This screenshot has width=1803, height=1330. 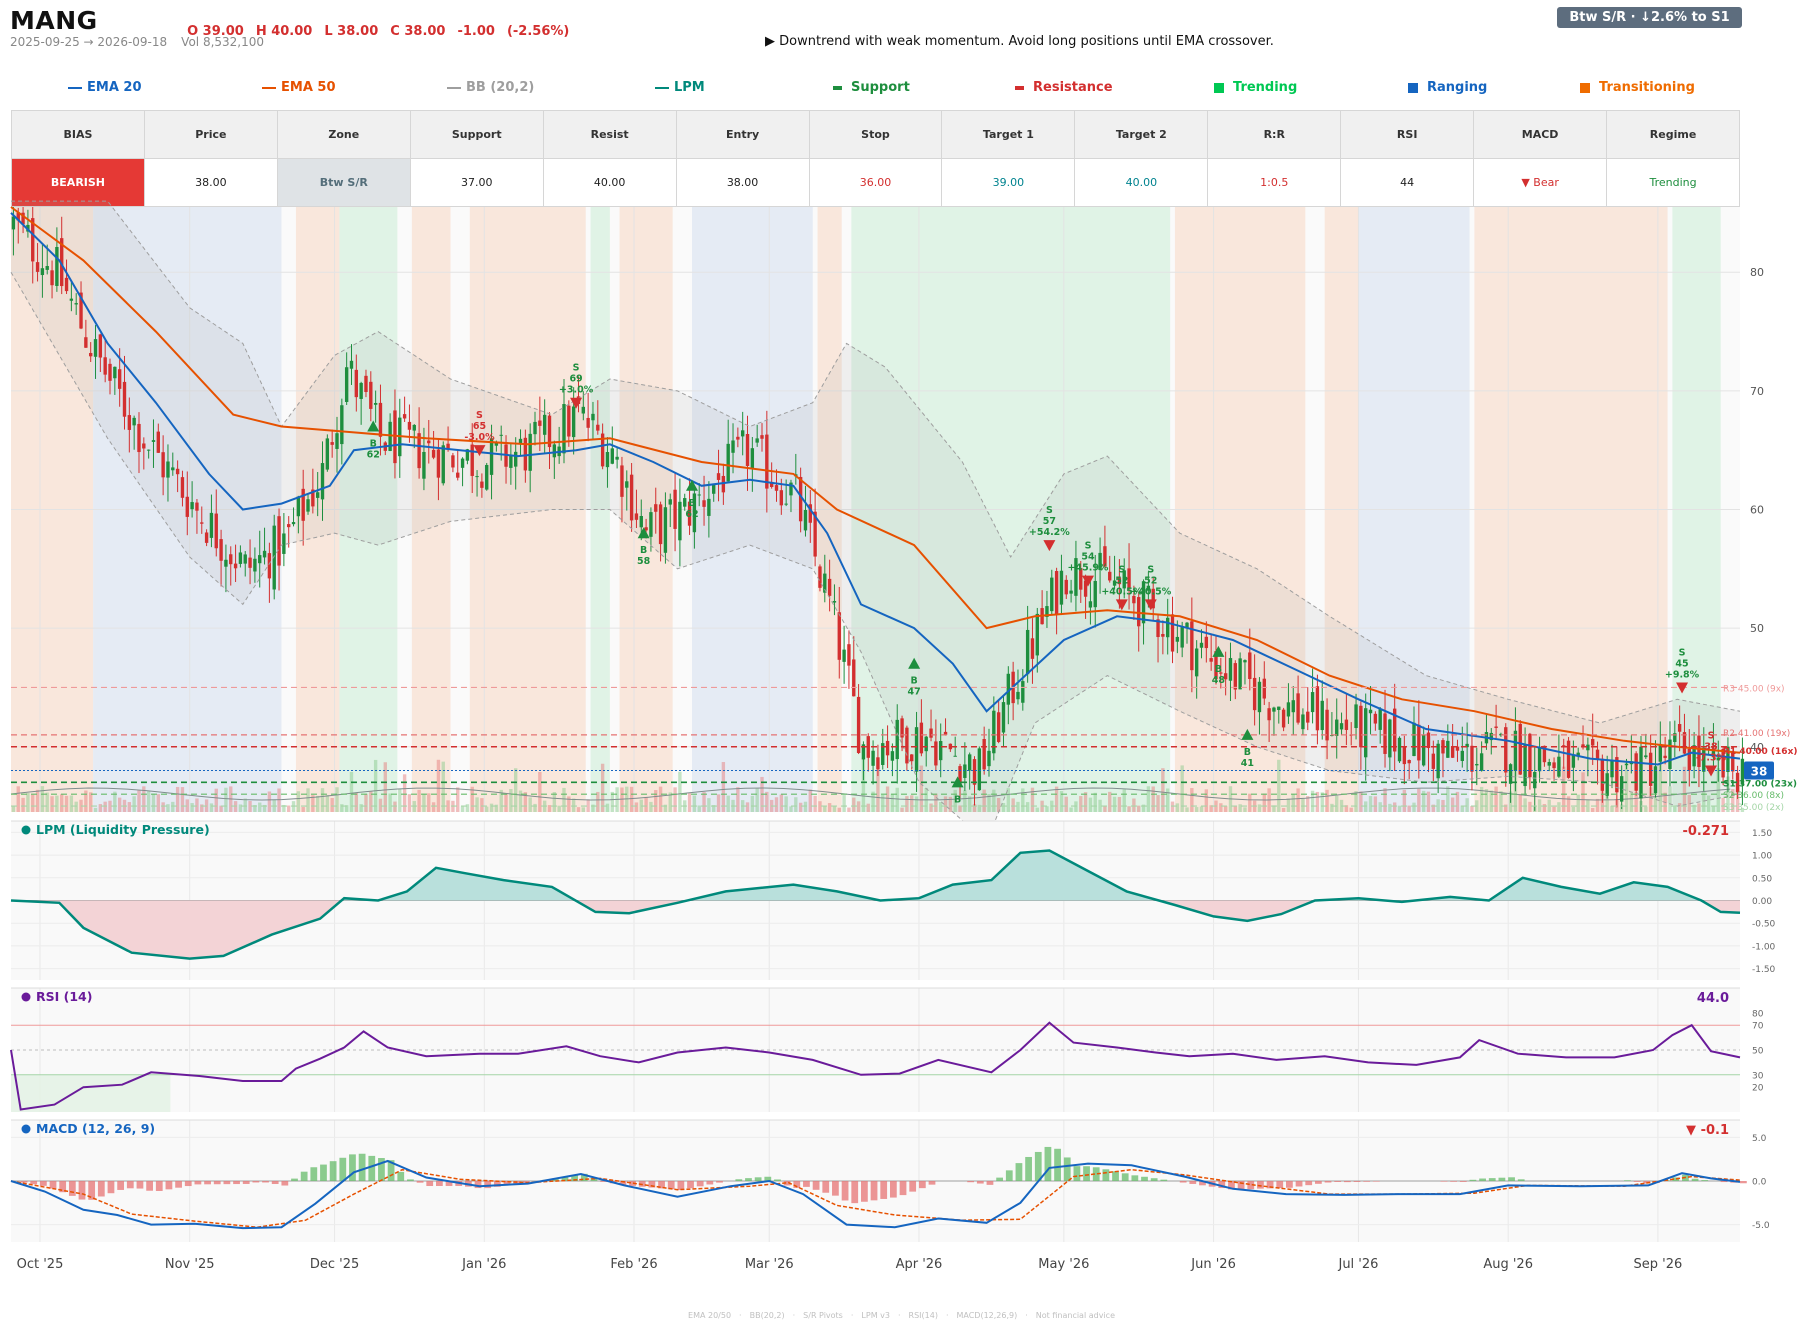 What do you see at coordinates (1758, 1014) in the screenshot?
I see `rsi-axis-tick: 80` at bounding box center [1758, 1014].